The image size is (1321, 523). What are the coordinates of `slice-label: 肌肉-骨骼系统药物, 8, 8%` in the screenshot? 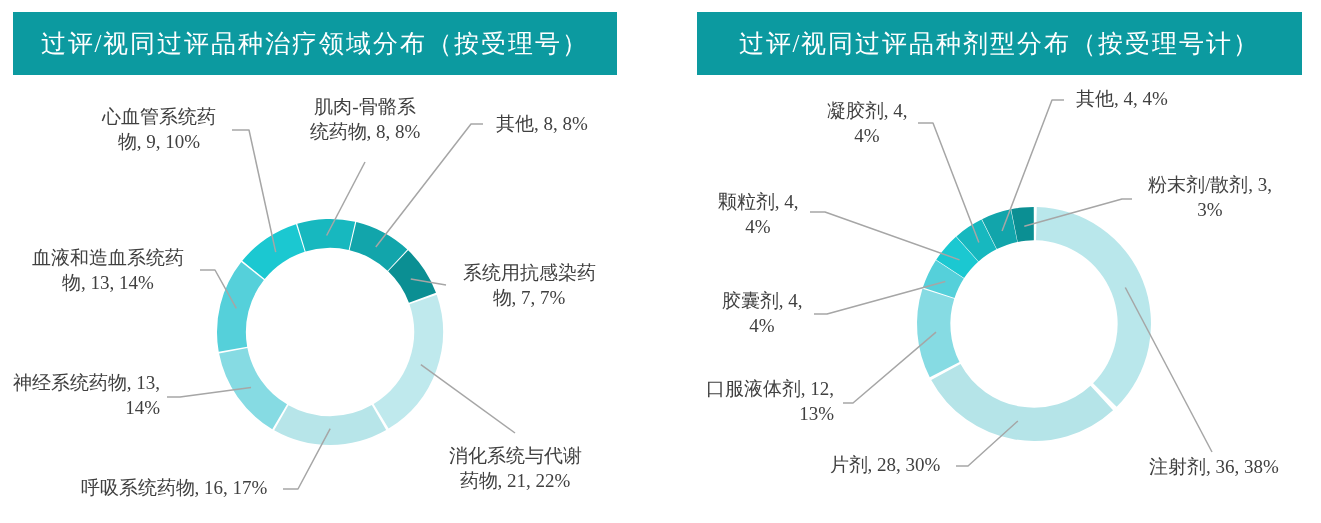 It's located at (365, 119).